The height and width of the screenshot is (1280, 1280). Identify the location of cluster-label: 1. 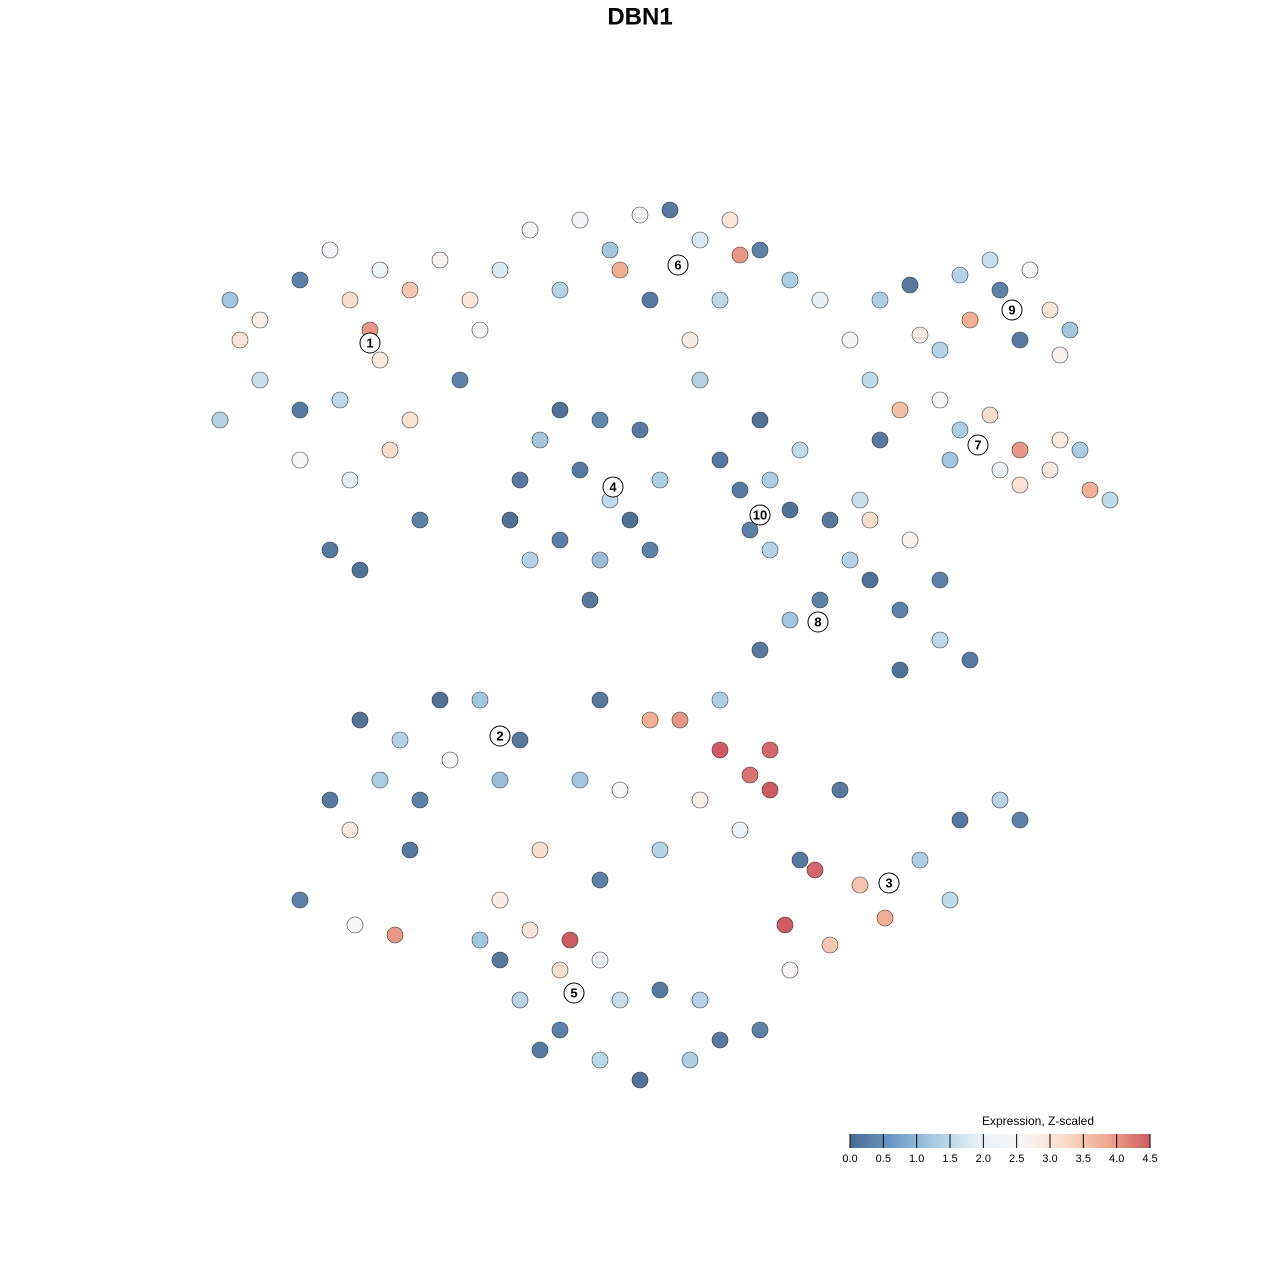
(369, 342).